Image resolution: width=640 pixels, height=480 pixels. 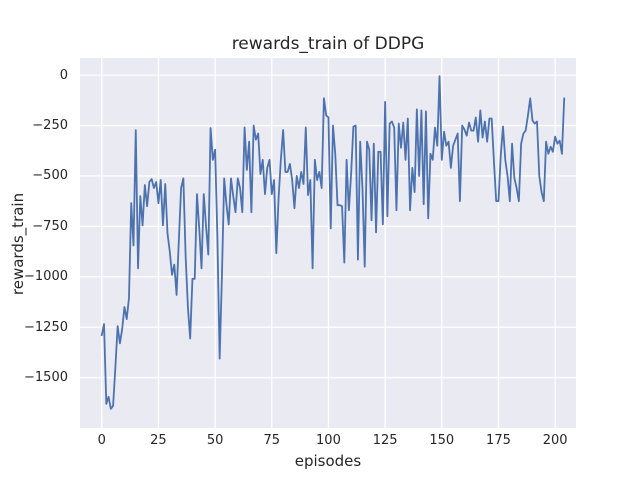 What do you see at coordinates (101, 440) in the screenshot?
I see `x-tick-label: 0` at bounding box center [101, 440].